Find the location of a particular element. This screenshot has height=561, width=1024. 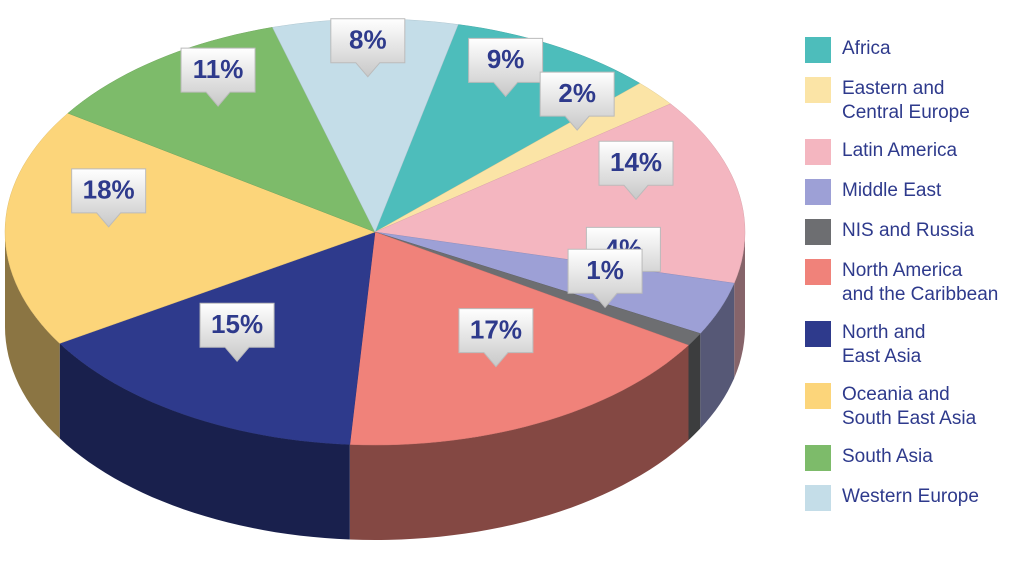

legend-label: Middle East is located at coordinates (892, 190).